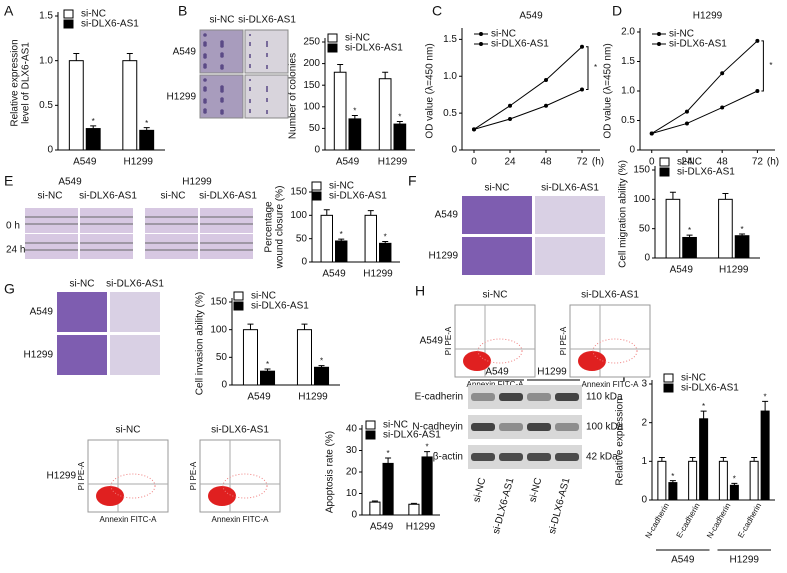 The width and height of the screenshot is (787, 573). Describe the element at coordinates (535, 490) in the screenshot. I see `lane-label: si-NC` at that location.